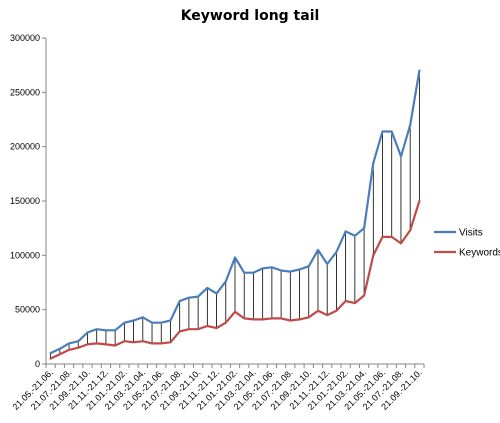 Image resolution: width=500 pixels, height=423 pixels. Describe the element at coordinates (25, 255) in the screenshot. I see `y-tick-label: 100000` at that location.